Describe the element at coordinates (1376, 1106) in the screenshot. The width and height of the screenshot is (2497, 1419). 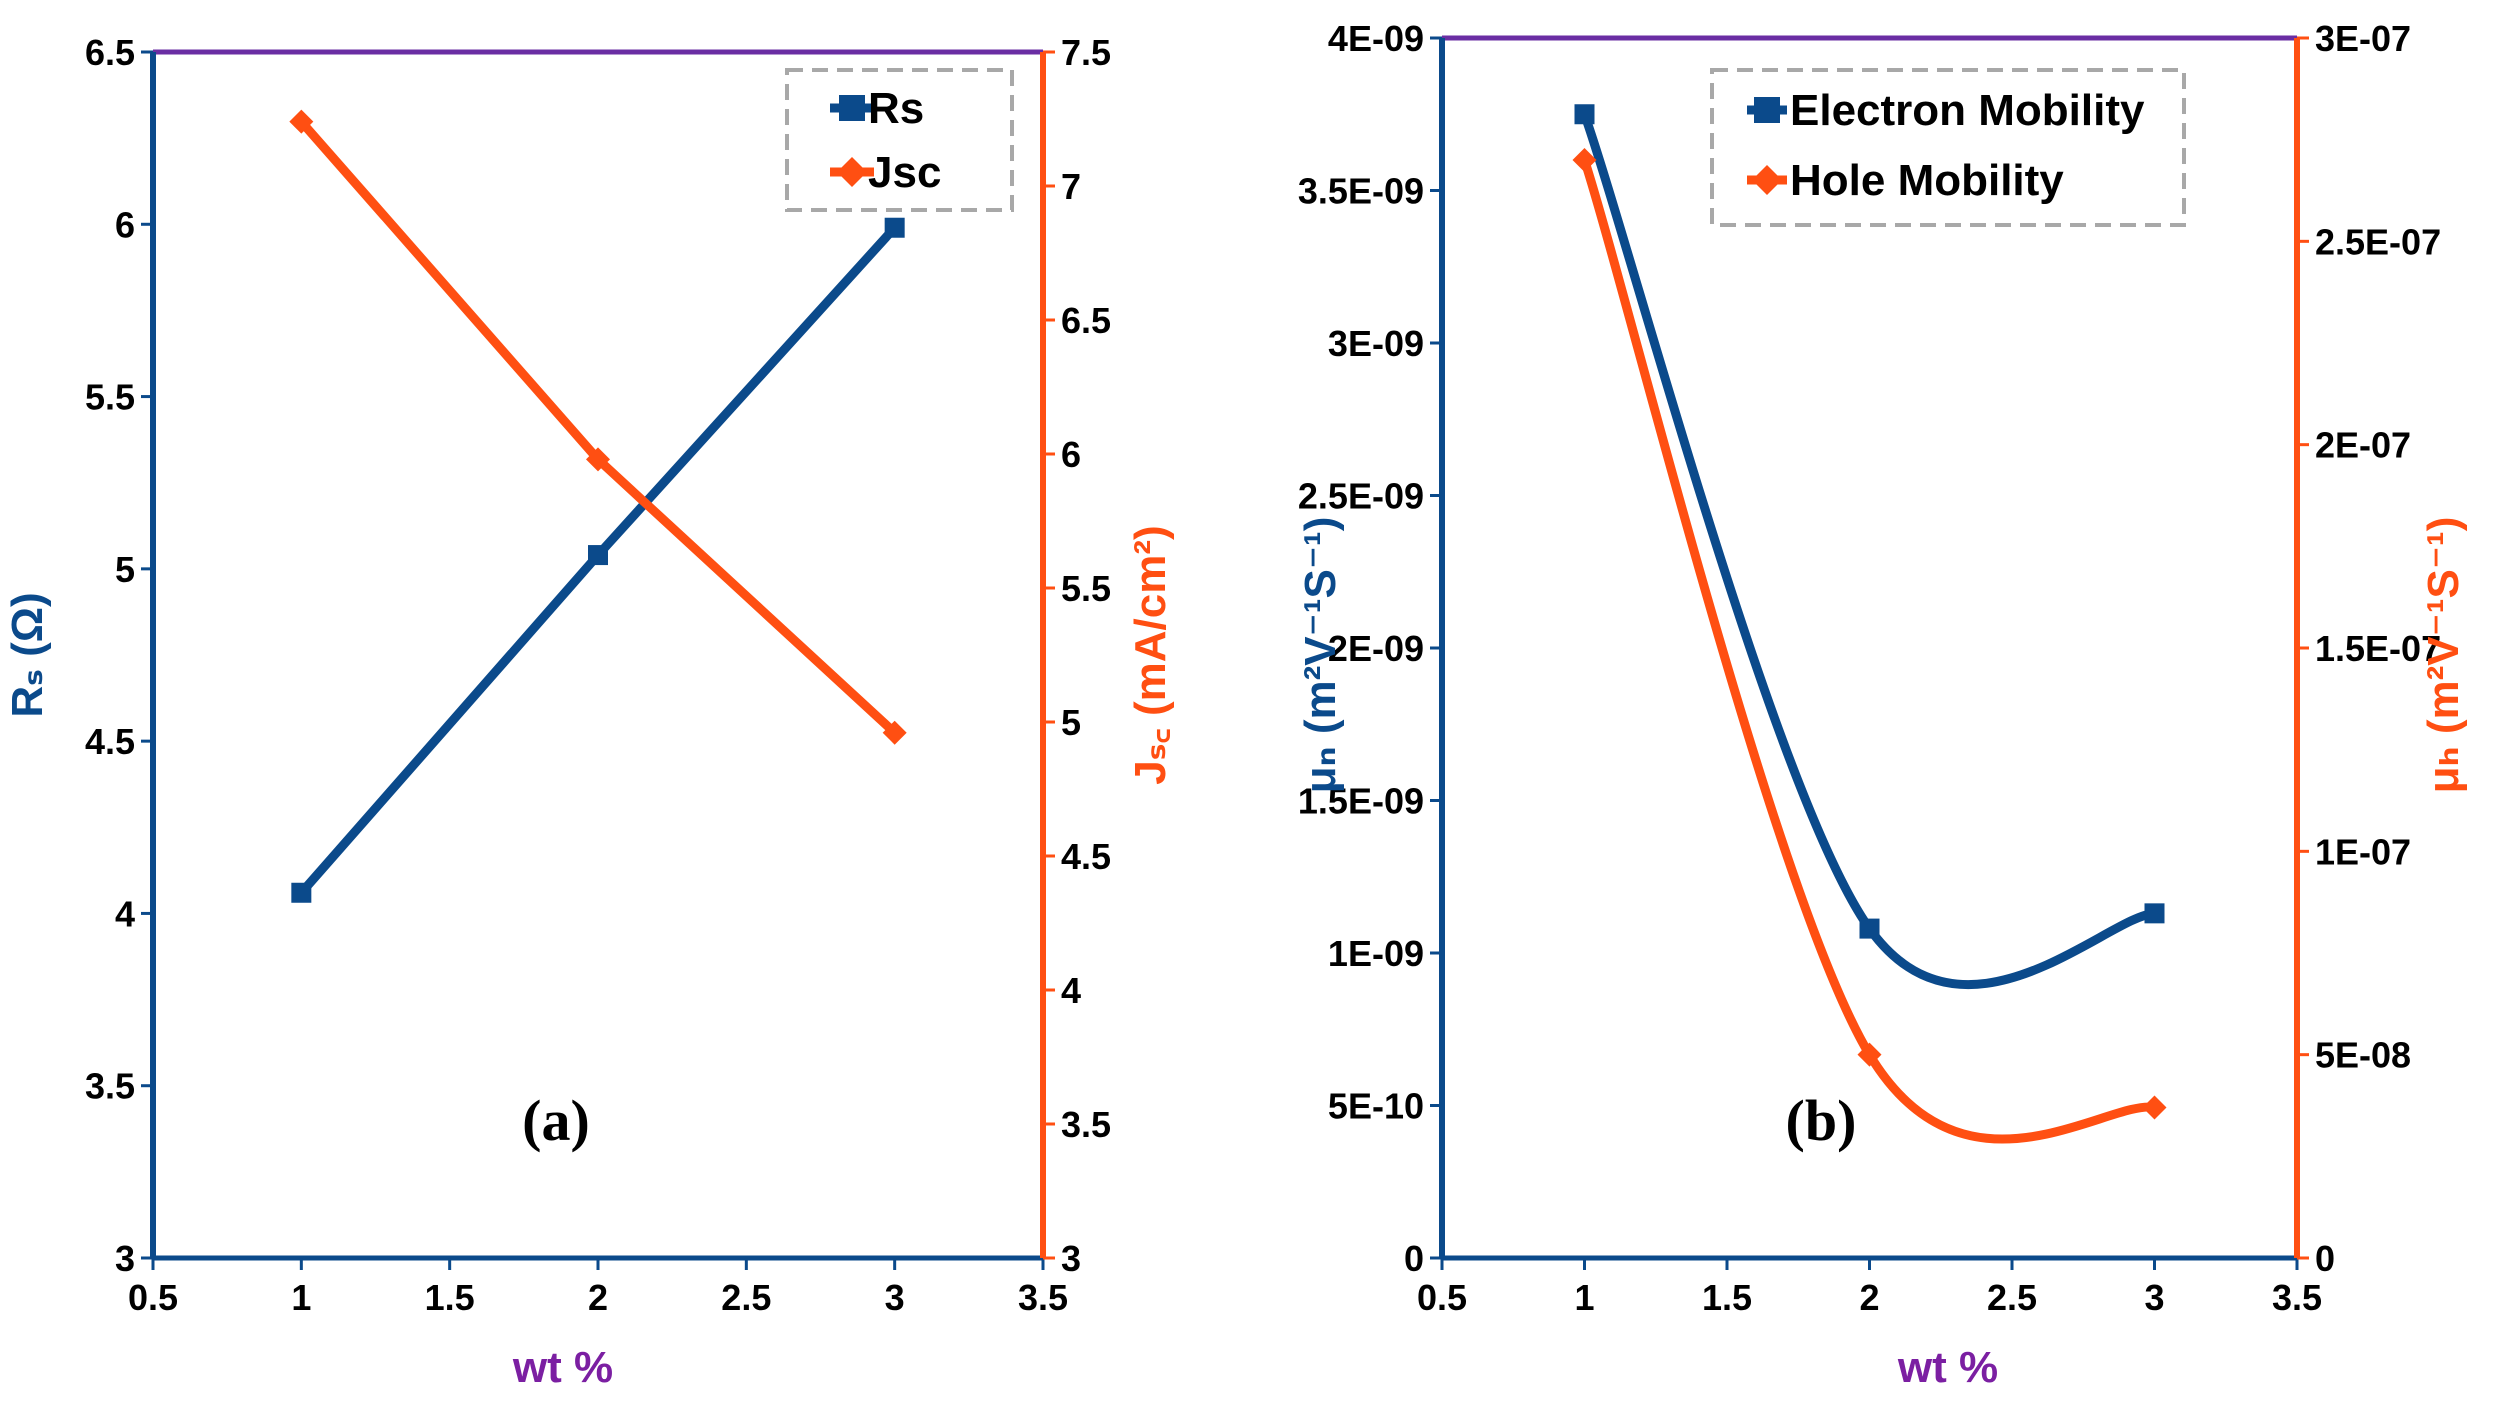
I see `y-left-tick-label: 5E-10` at that location.